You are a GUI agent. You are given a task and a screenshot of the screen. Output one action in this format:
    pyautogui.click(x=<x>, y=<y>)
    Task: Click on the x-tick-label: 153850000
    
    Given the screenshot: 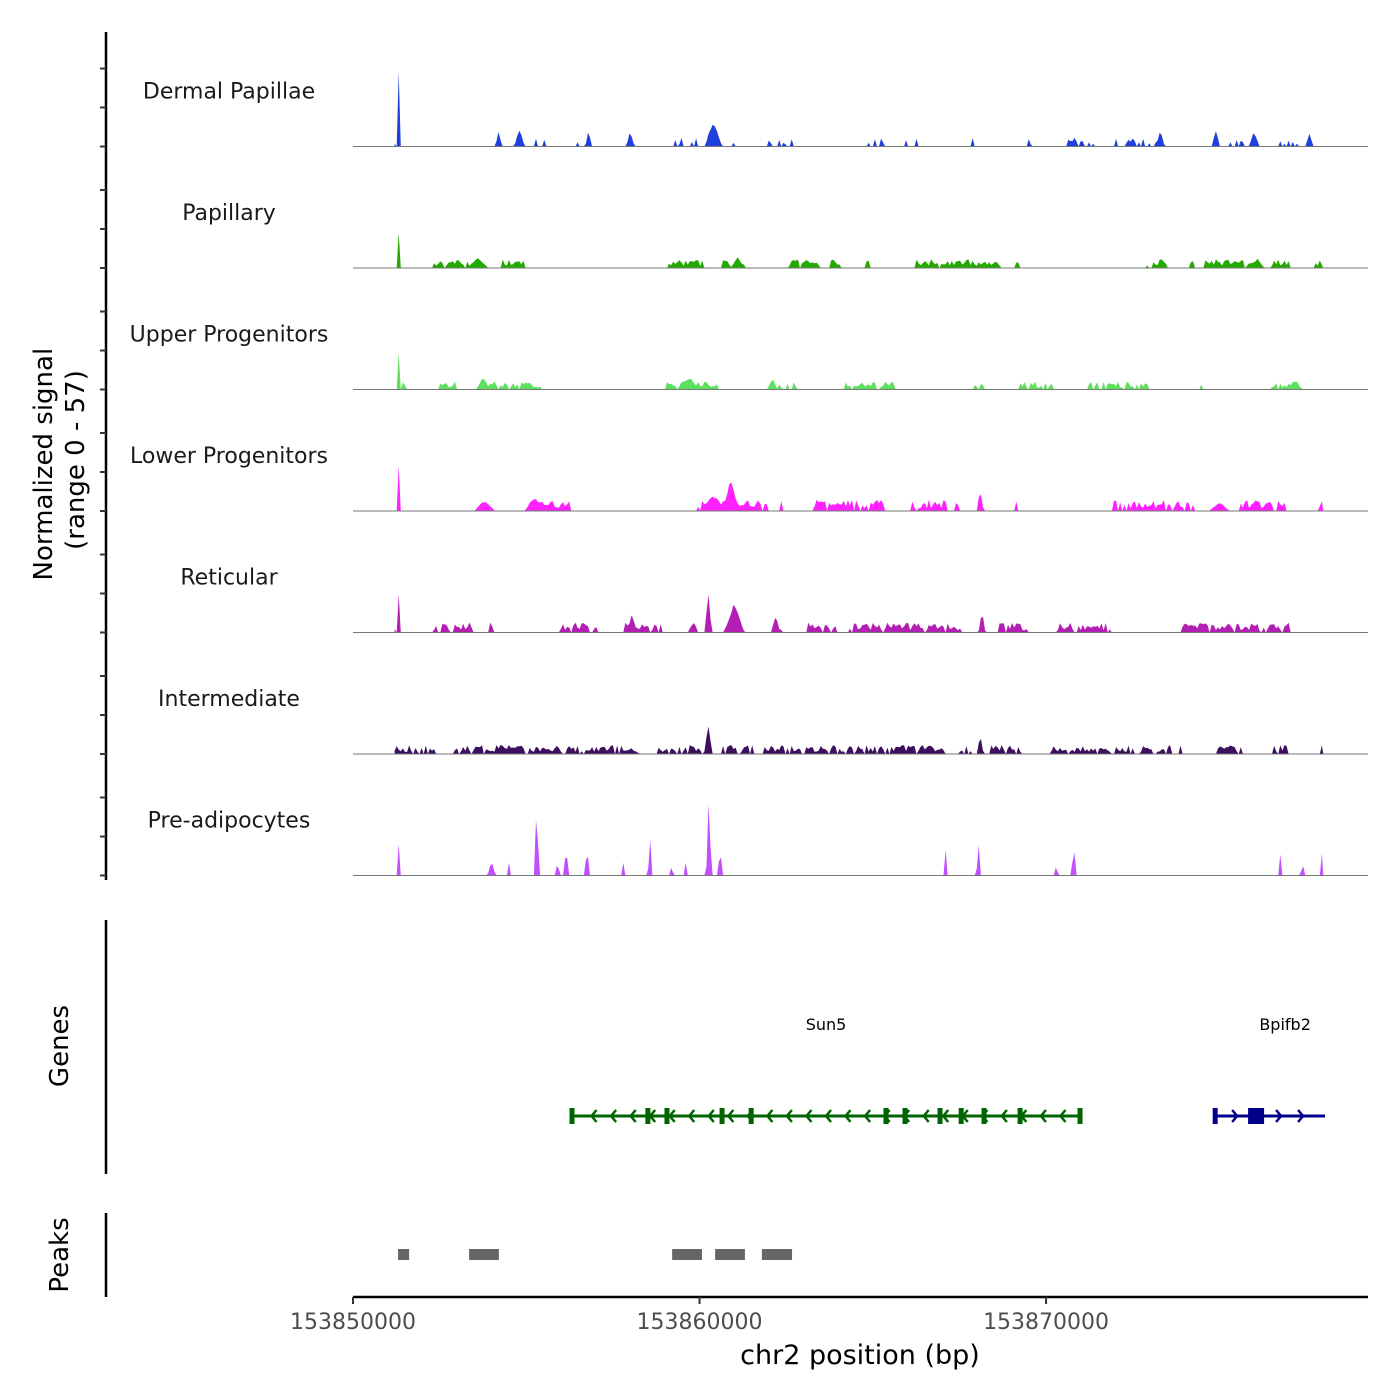 What is the action you would take?
    pyautogui.click(x=353, y=1322)
    